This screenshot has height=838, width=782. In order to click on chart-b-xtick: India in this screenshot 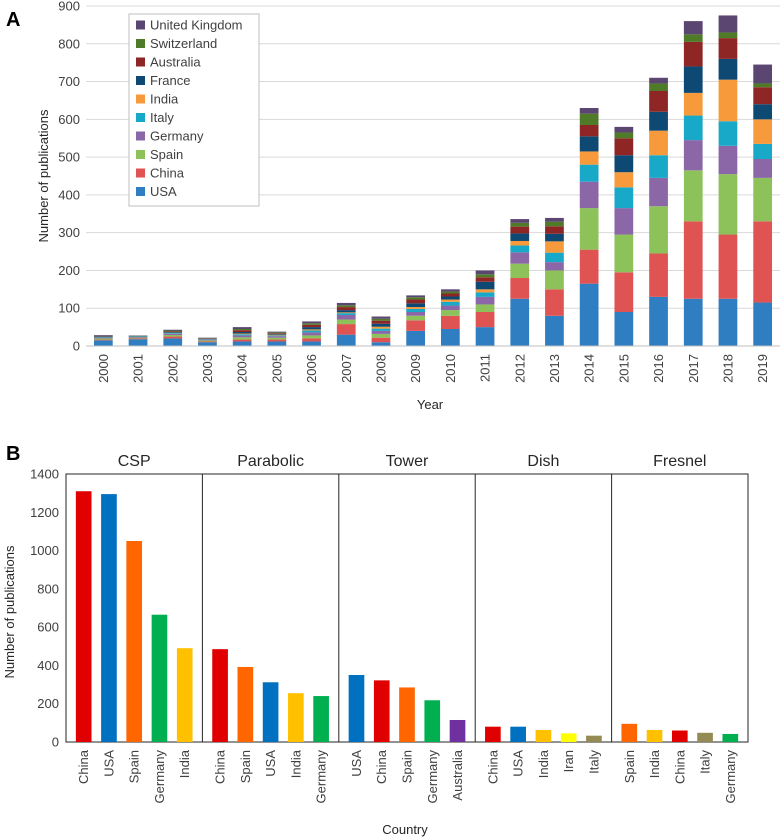, I will do `click(543, 763)`.